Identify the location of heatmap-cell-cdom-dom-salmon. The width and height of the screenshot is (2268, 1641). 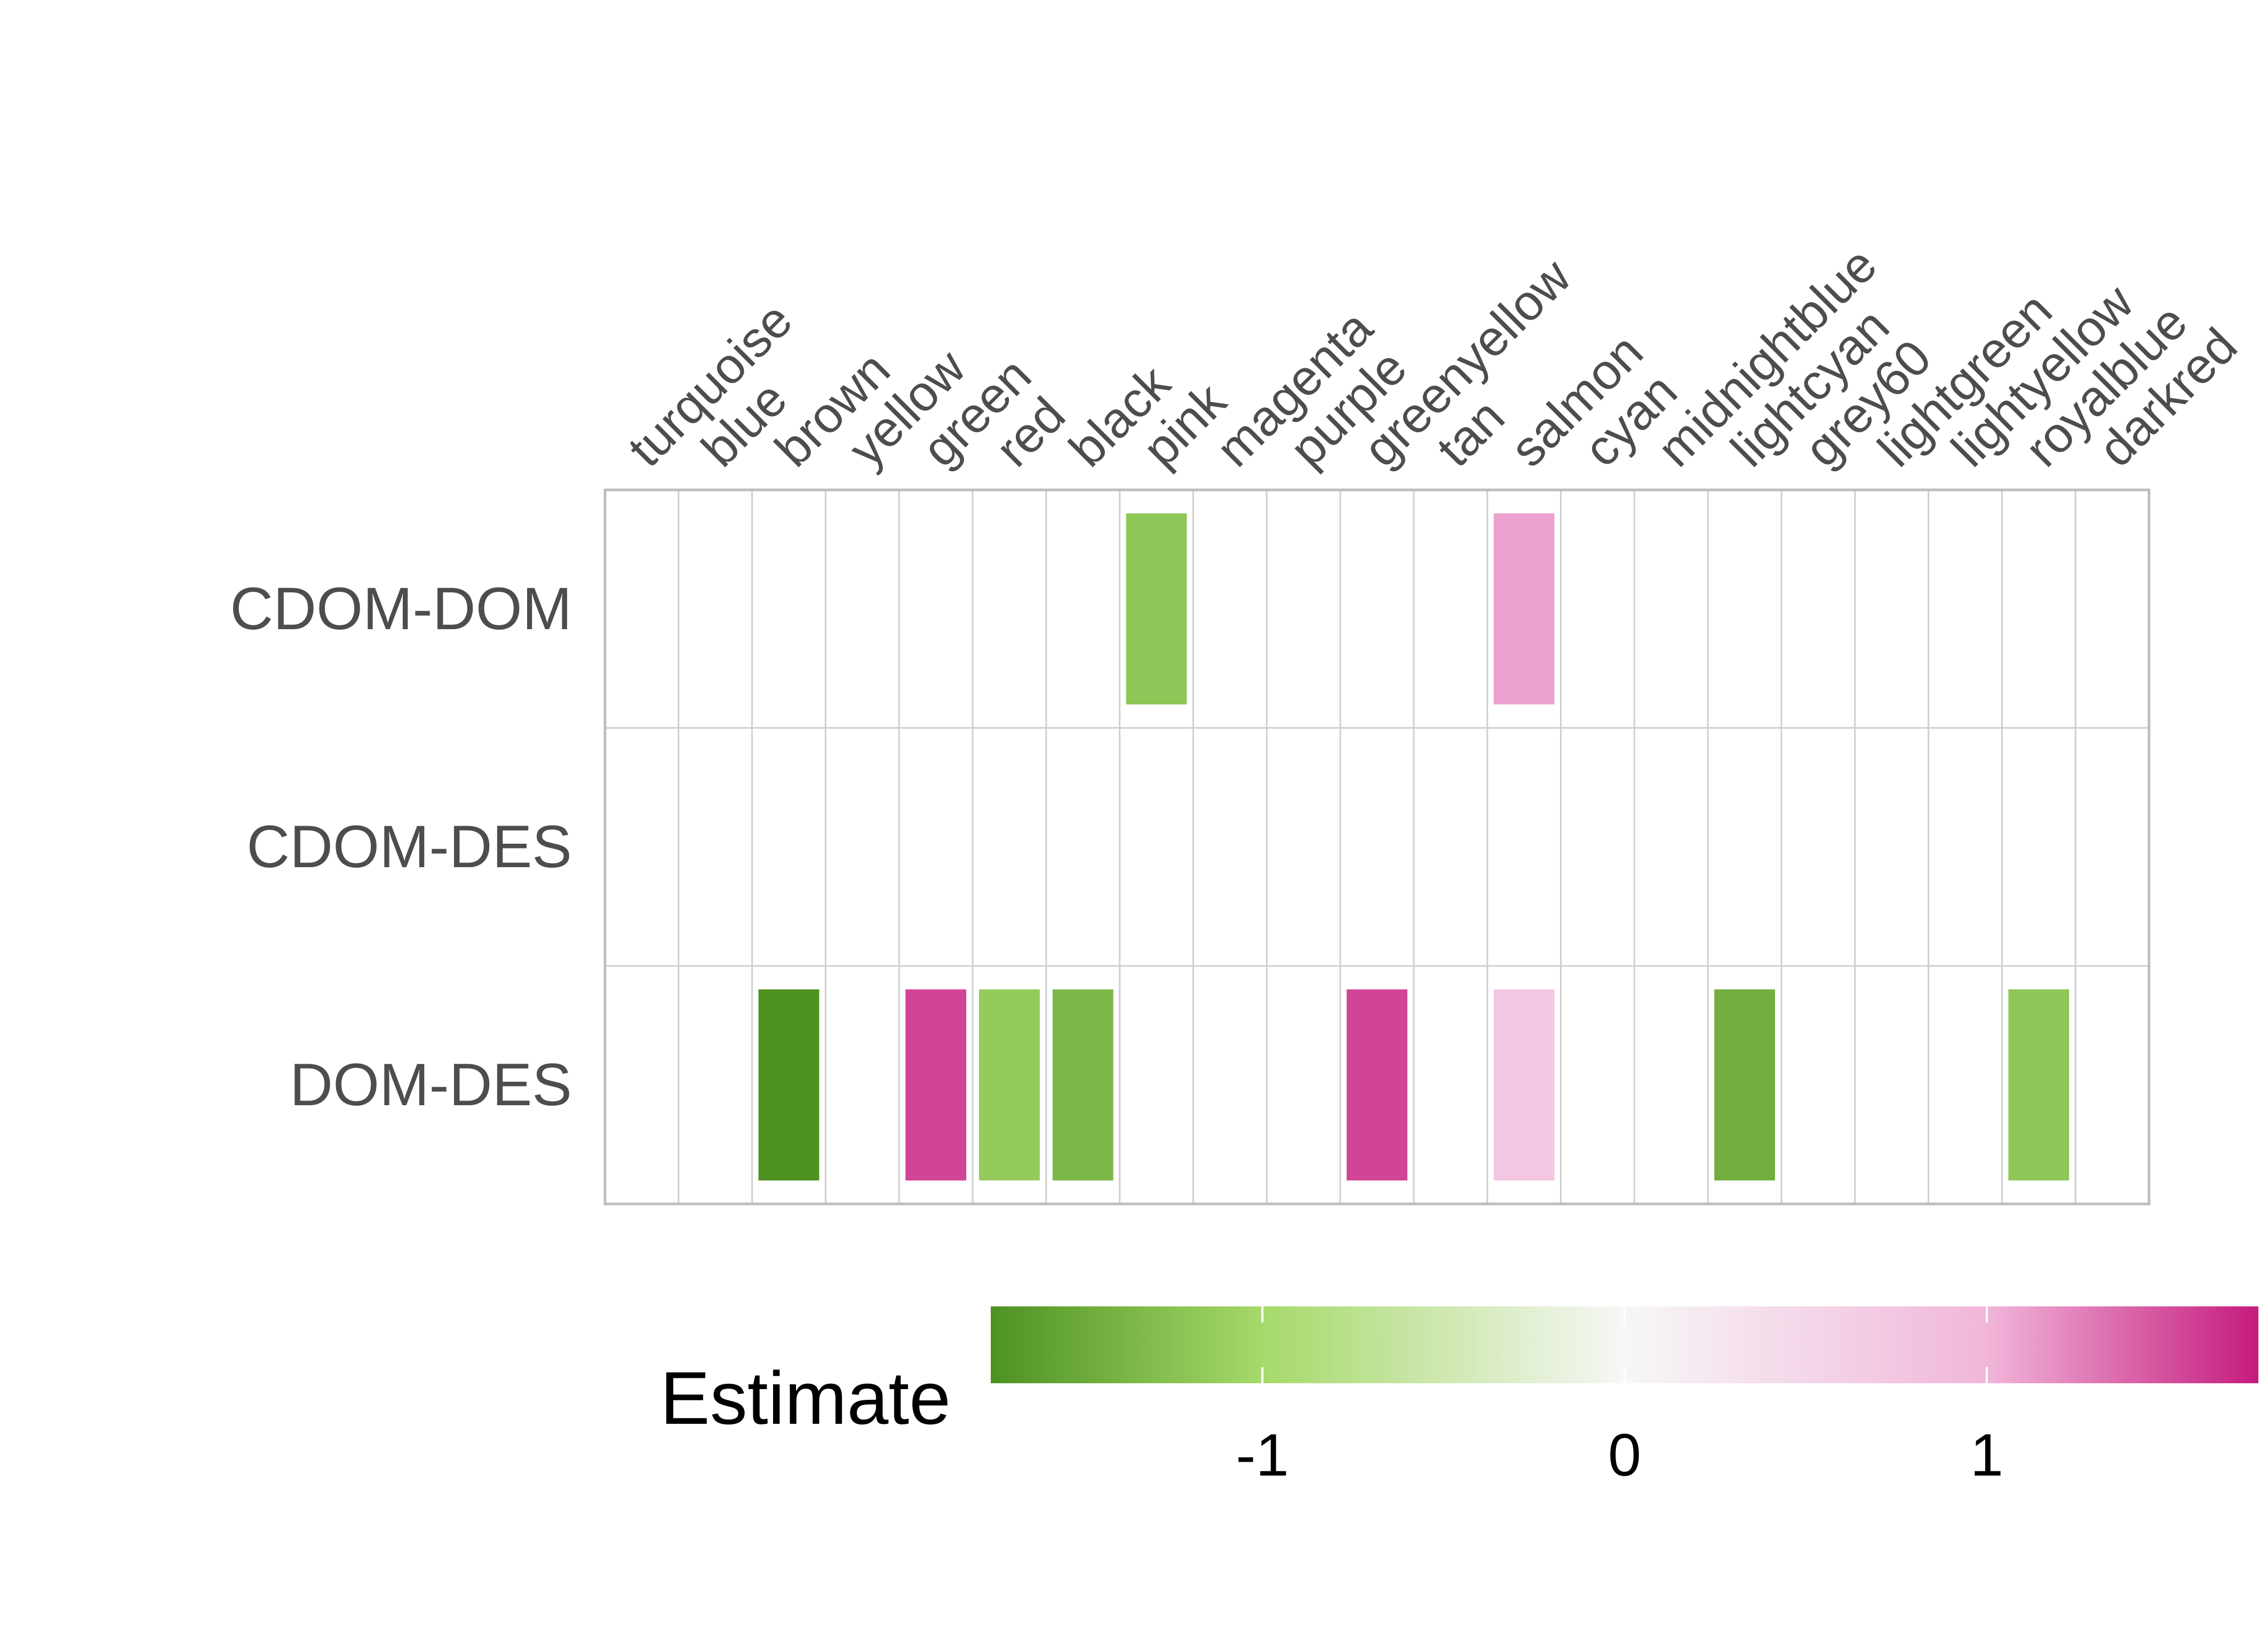
(1524, 608).